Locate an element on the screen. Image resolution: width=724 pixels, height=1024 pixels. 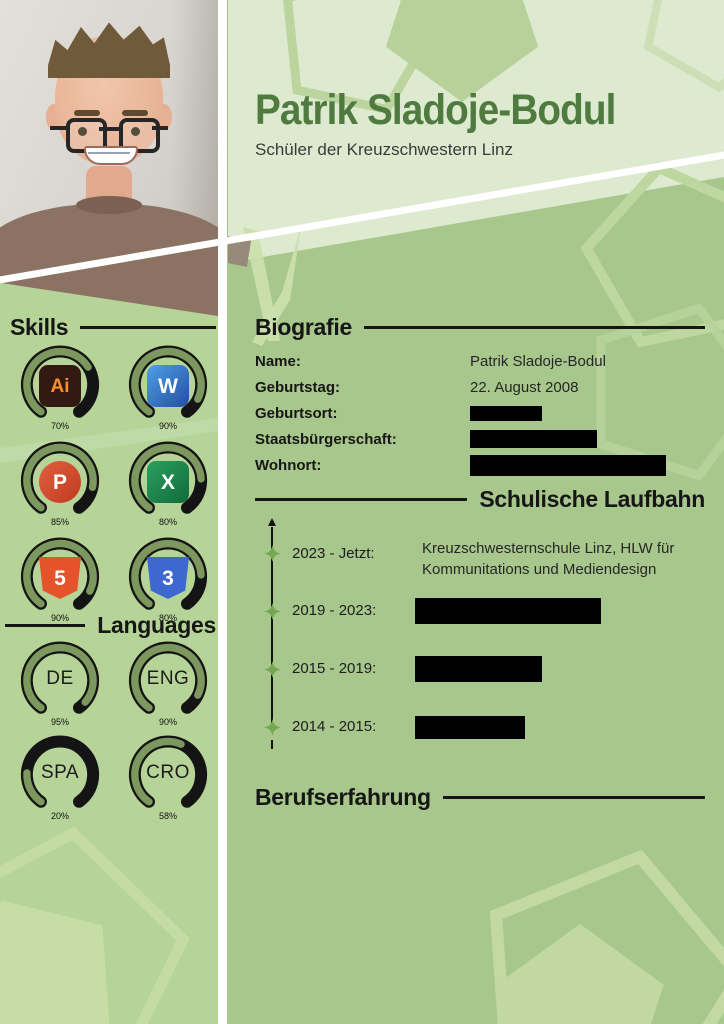
skills-gauges: Ai 70% W 90% P 85% X 80% 5 90% 3 80% is located at coordinates (114, 484).